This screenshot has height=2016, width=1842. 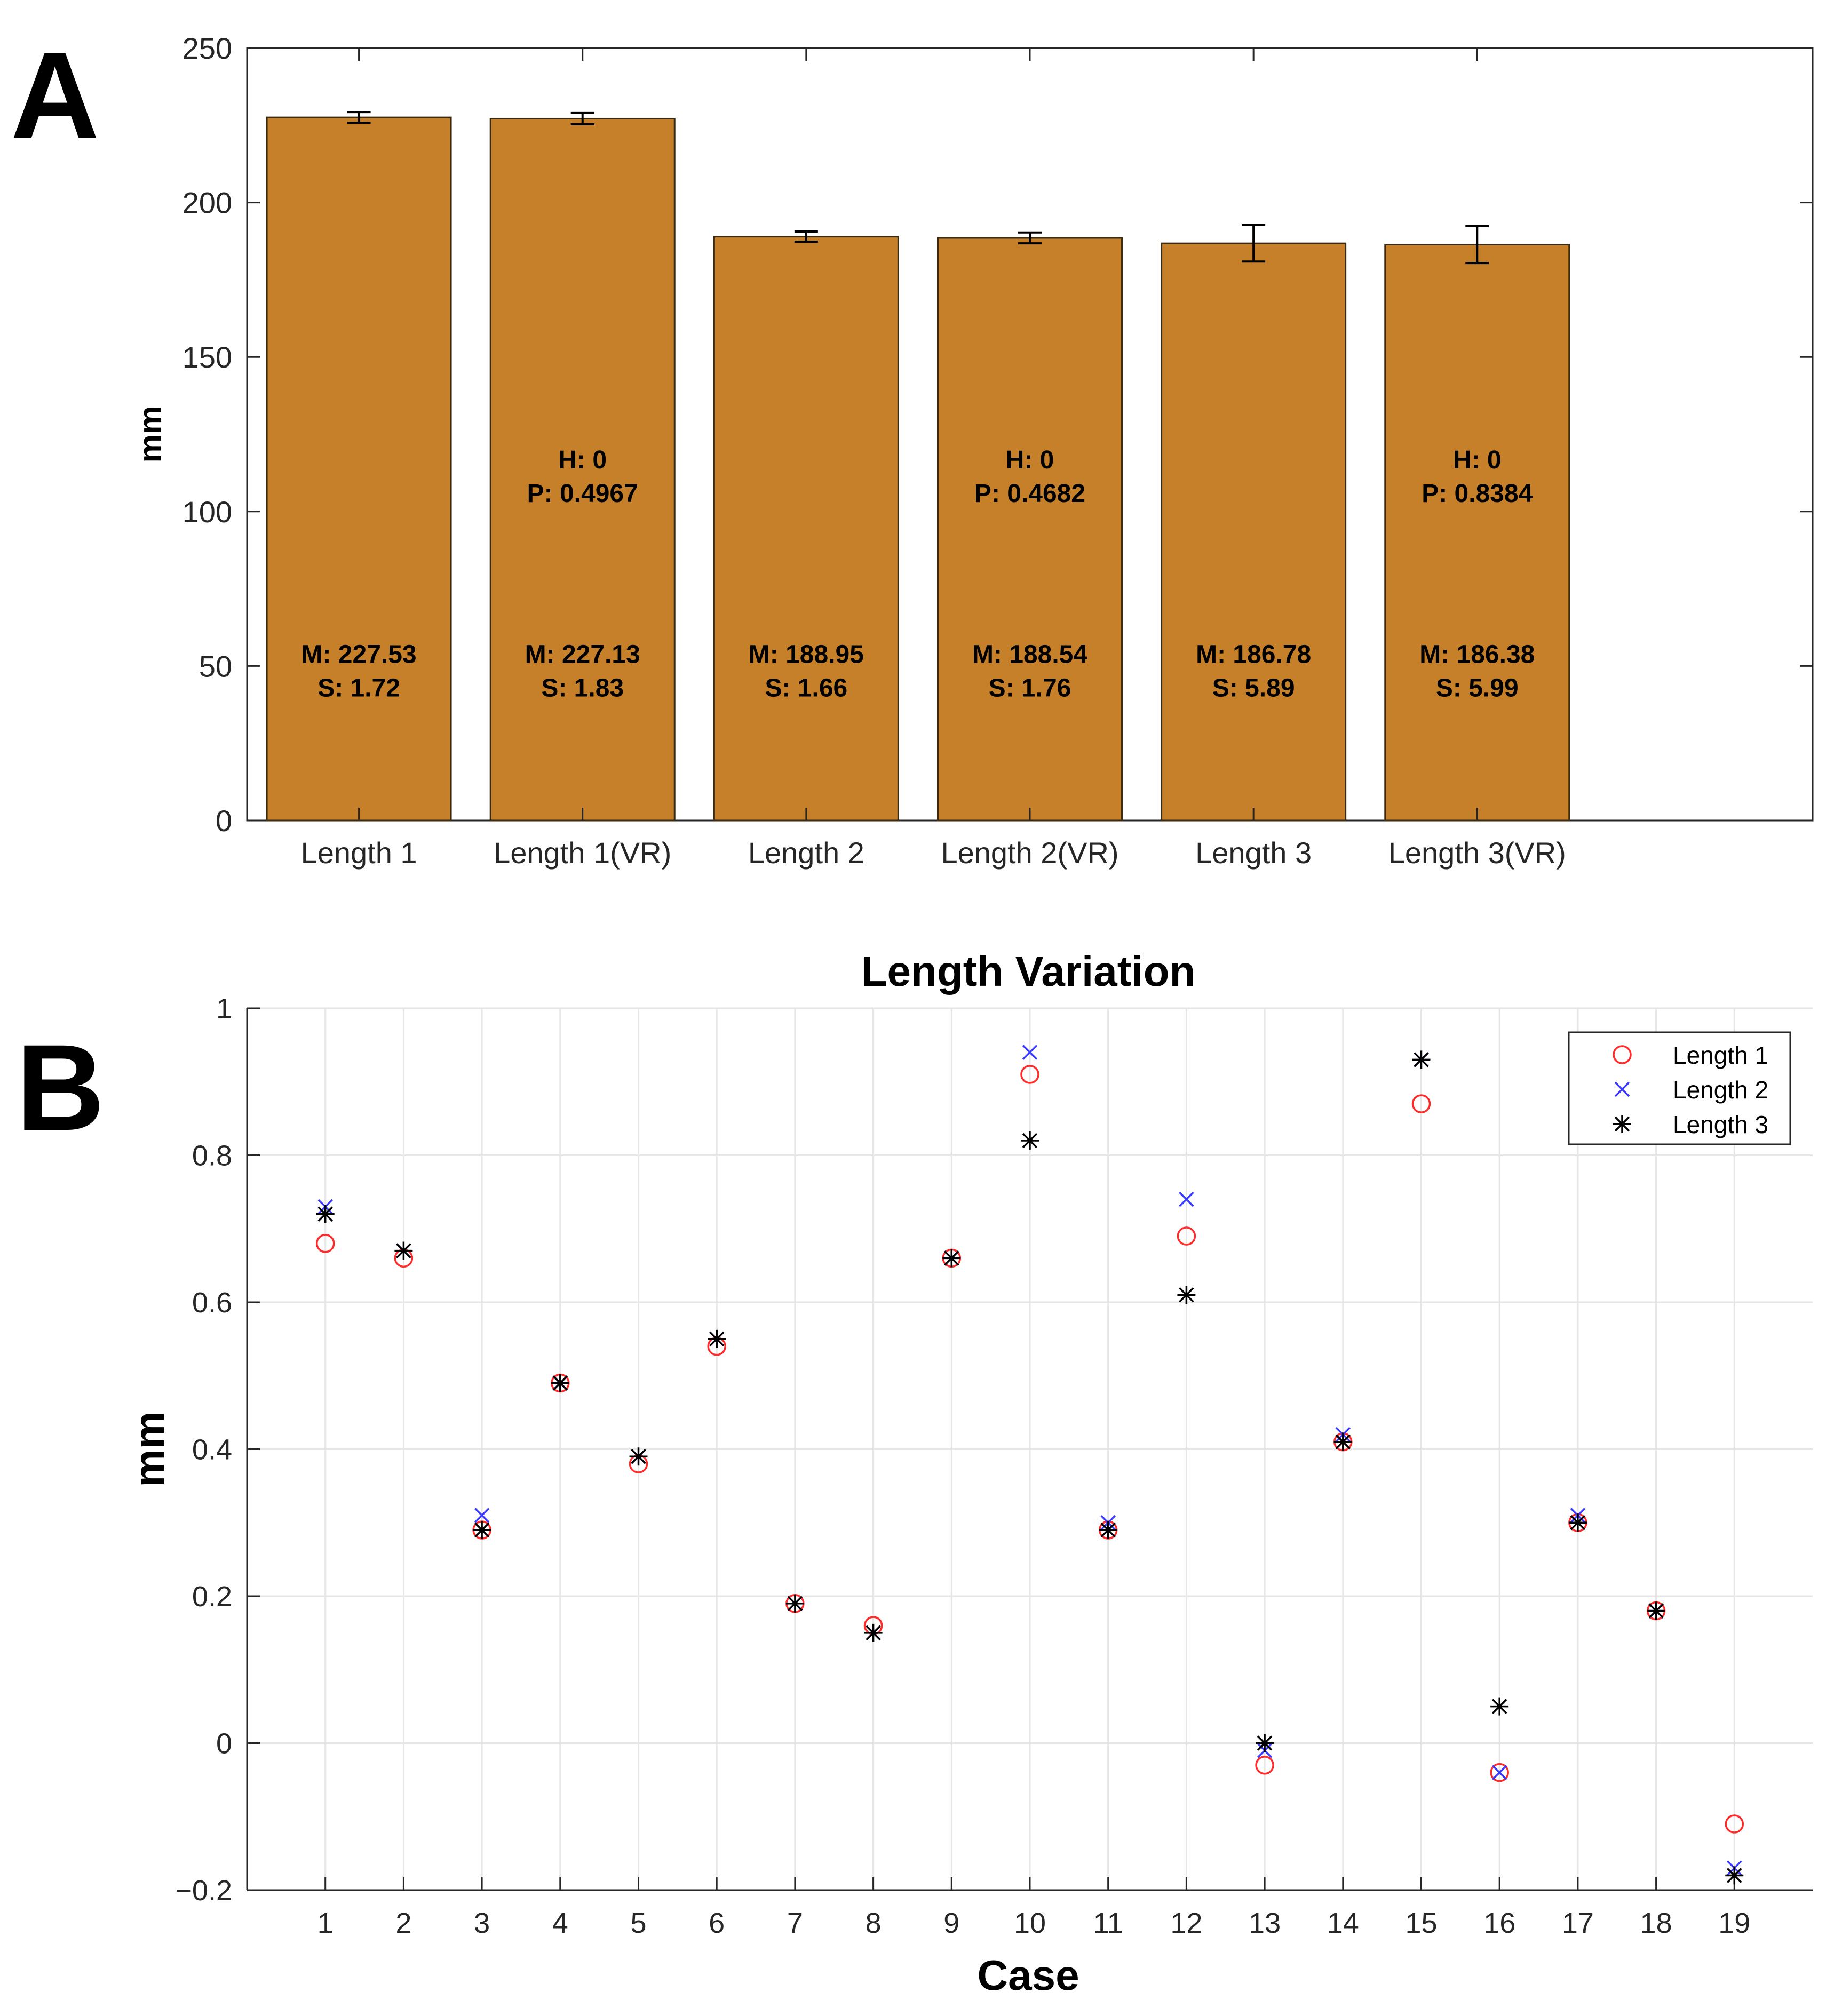 What do you see at coordinates (326, 1923) in the screenshot?
I see `x-tick-label: 1` at bounding box center [326, 1923].